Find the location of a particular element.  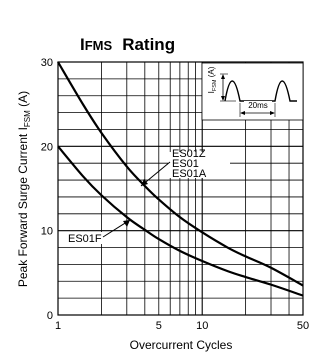

surge-waveform-inset: IFSM (A) 20ms is located at coordinates (252, 91).